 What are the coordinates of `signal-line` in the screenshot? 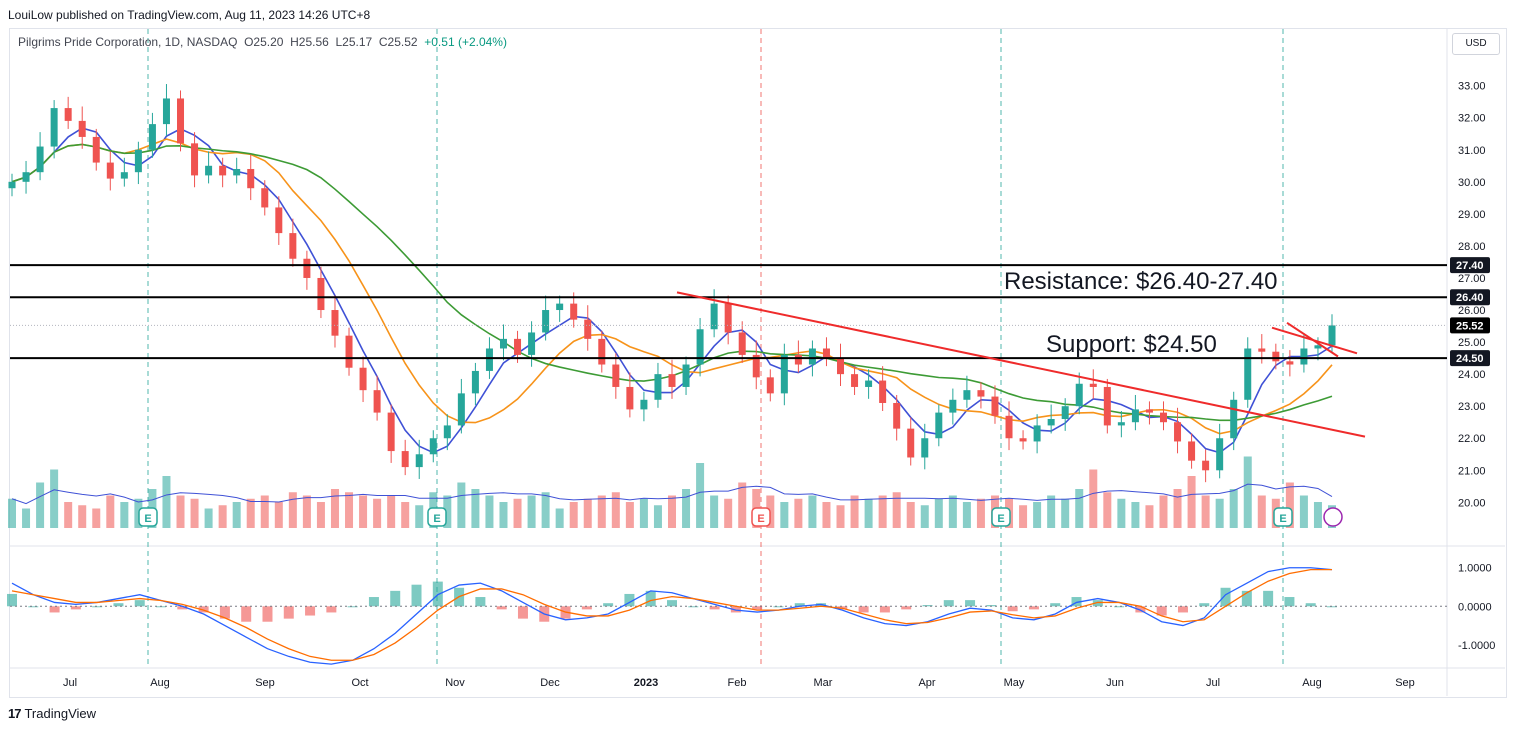 It's located at (671, 614).